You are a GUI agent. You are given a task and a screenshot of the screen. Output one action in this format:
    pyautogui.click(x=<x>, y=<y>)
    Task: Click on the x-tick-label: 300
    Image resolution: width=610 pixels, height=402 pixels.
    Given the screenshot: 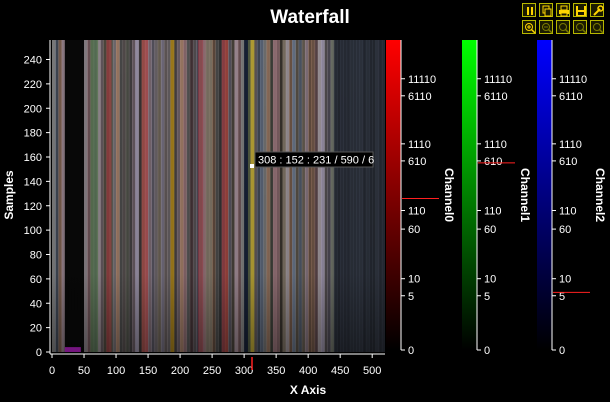 What is the action you would take?
    pyautogui.click(x=244, y=371)
    